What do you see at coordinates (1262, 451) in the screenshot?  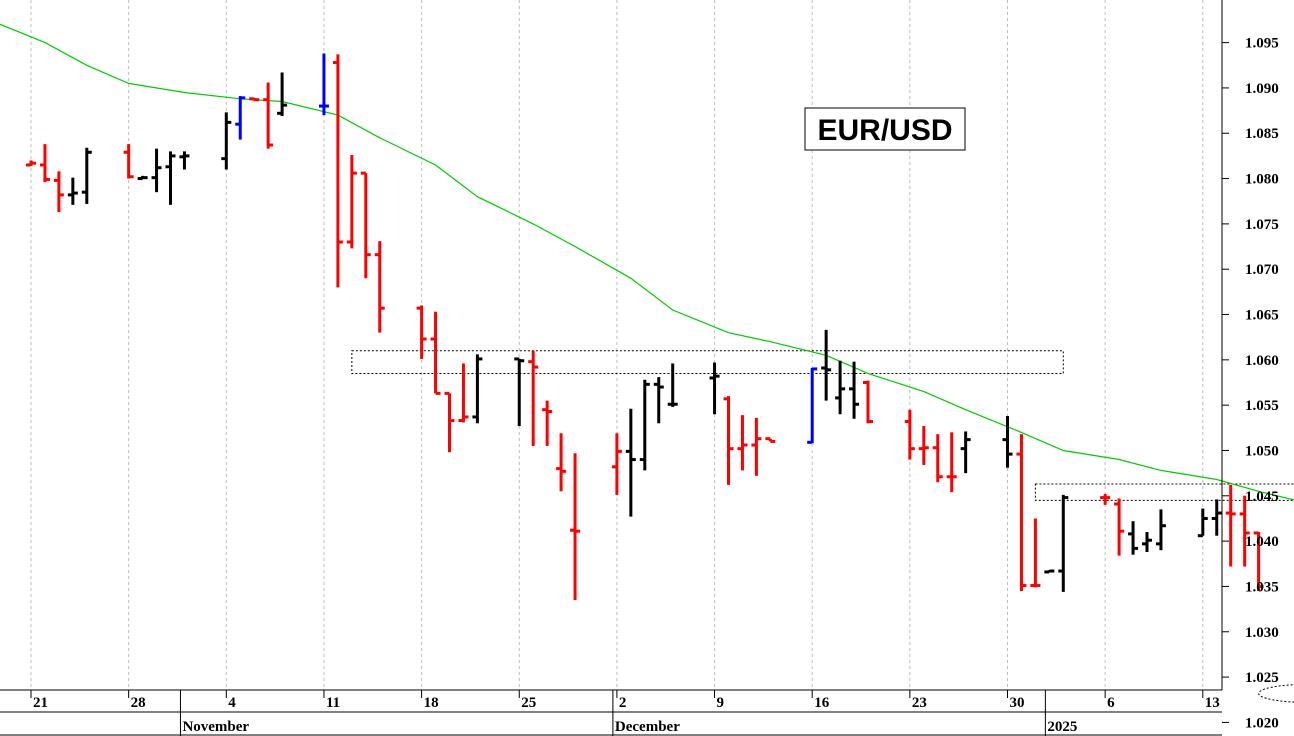 I see `ytick-label: 1.050` at bounding box center [1262, 451].